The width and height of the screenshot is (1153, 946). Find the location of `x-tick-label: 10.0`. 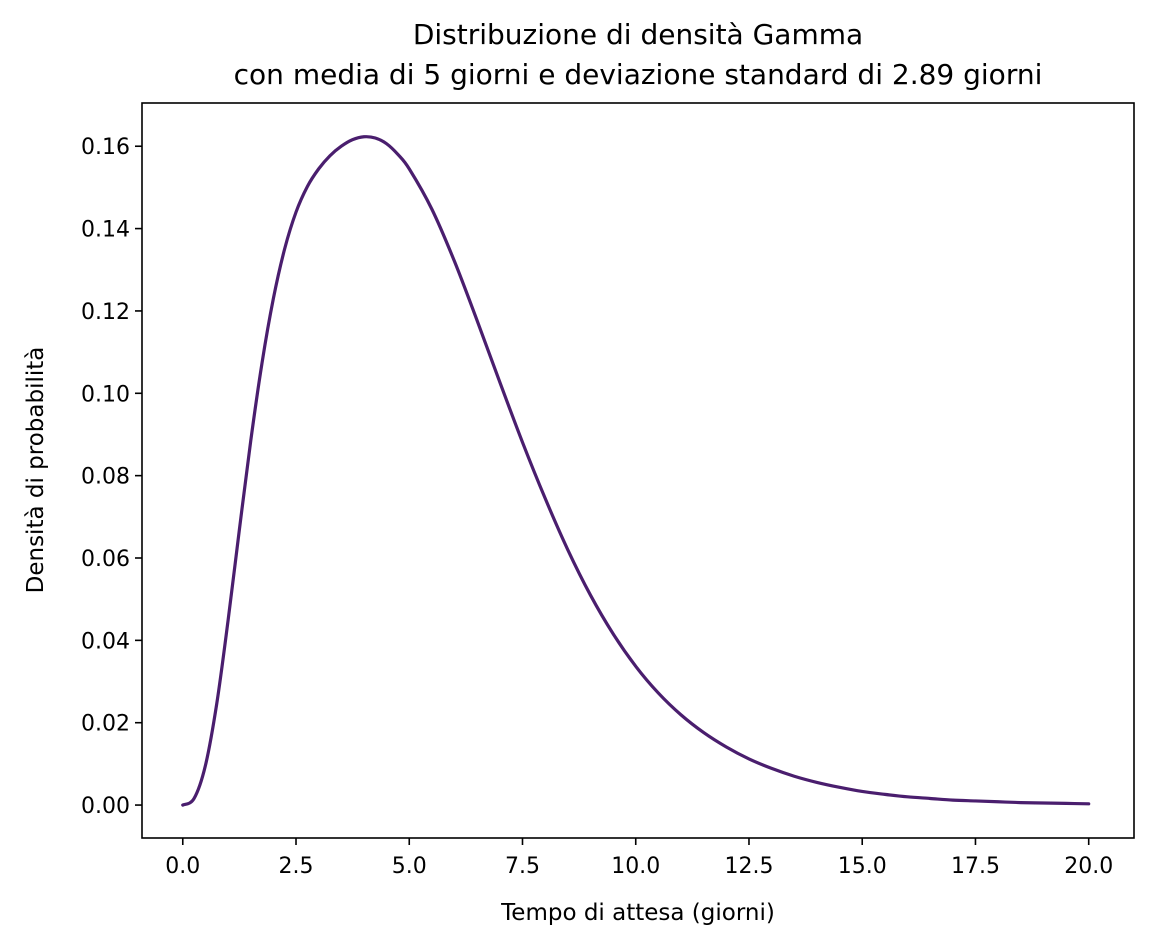

x-tick-label: 10.0 is located at coordinates (635, 866).